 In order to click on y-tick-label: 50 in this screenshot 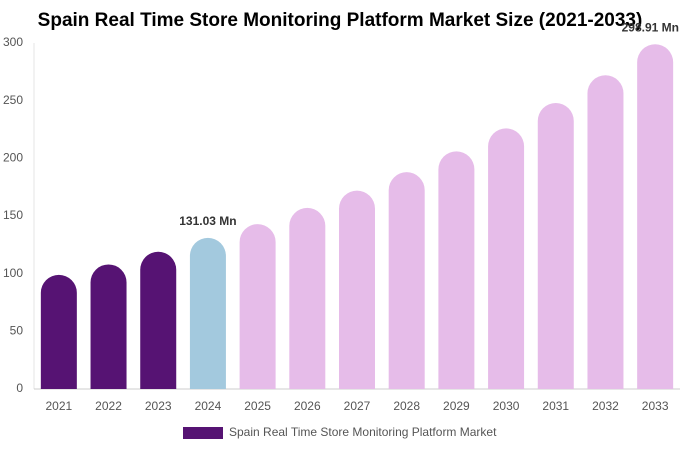, I will do `click(17, 331)`.